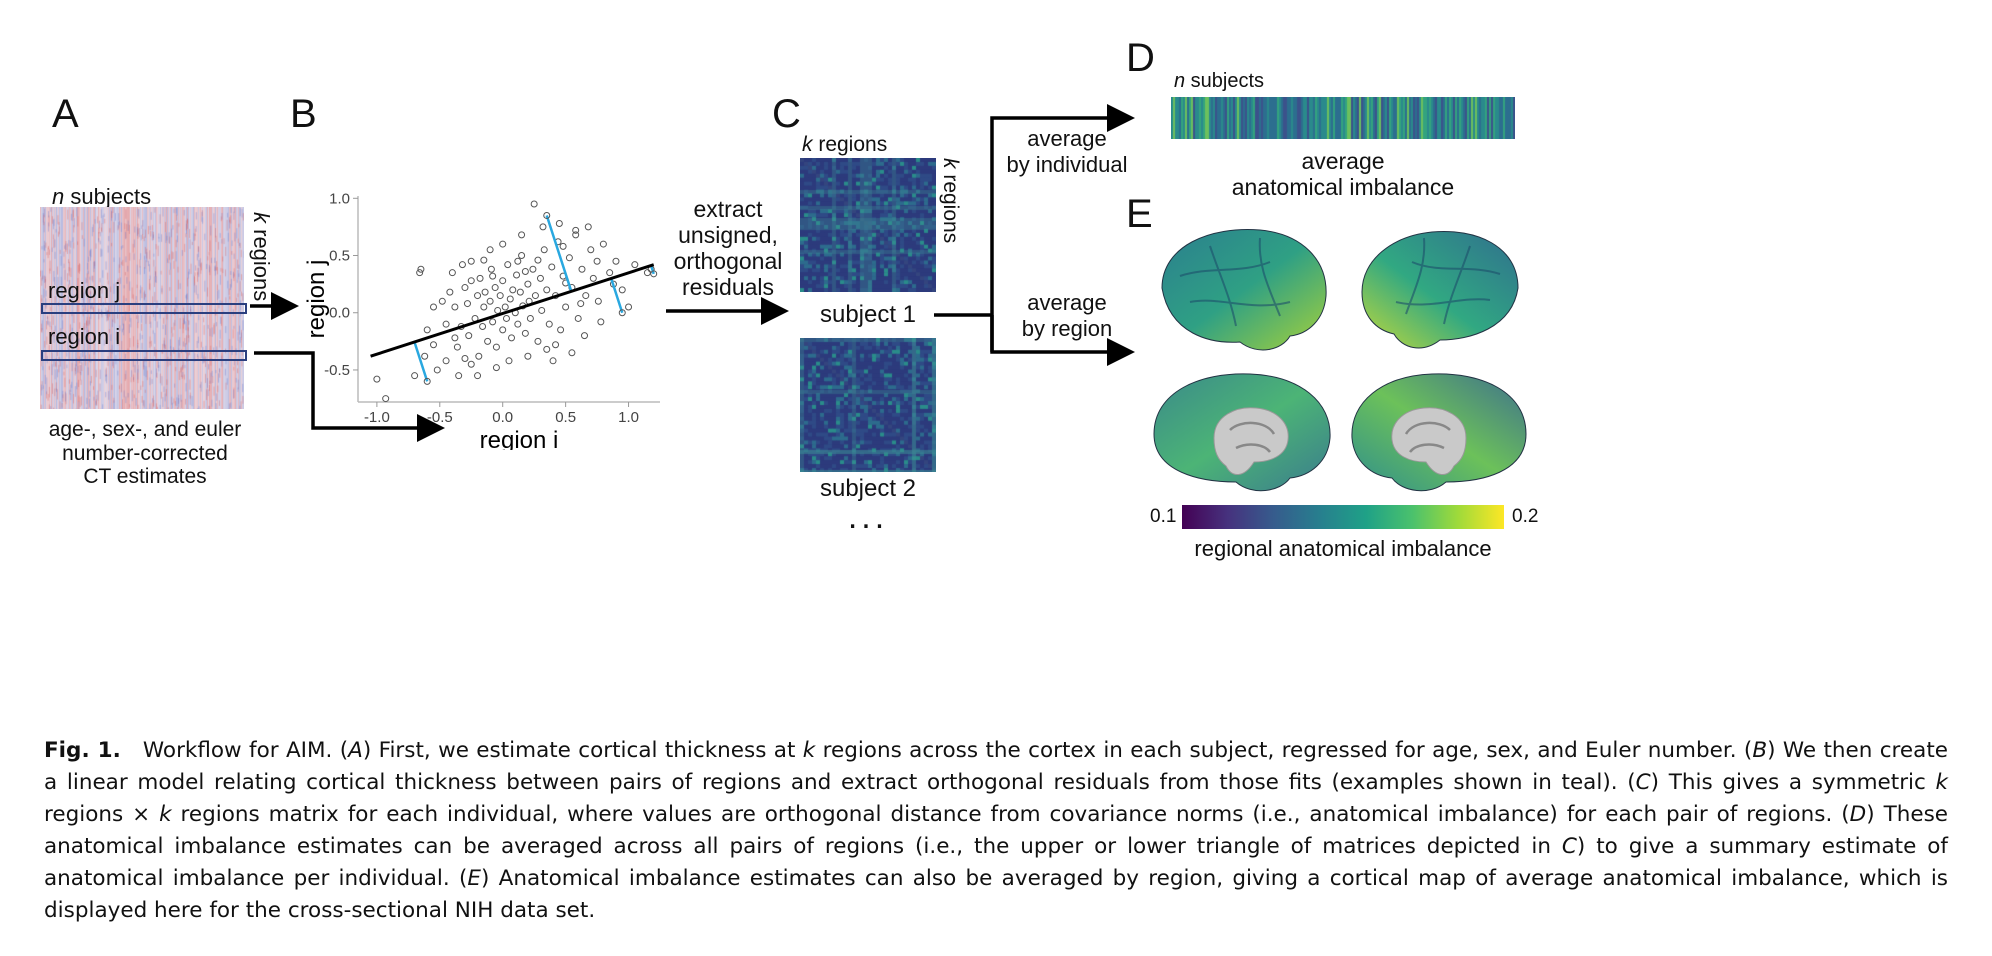  Describe the element at coordinates (337, 370) in the screenshot. I see `y-tick-label: -0.5` at that location.